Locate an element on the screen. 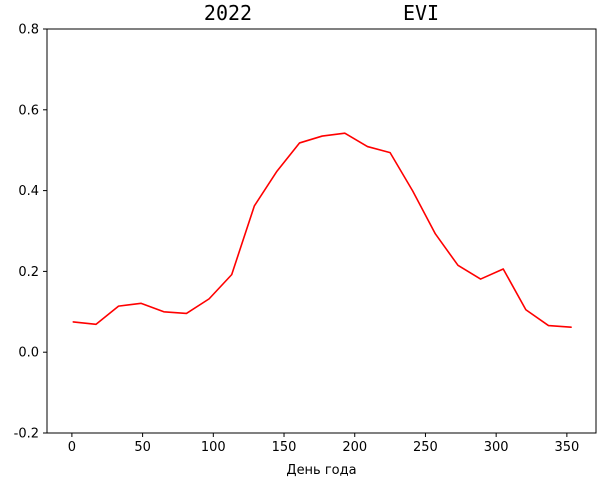  y-tick-label: 0.6 is located at coordinates (28, 110).